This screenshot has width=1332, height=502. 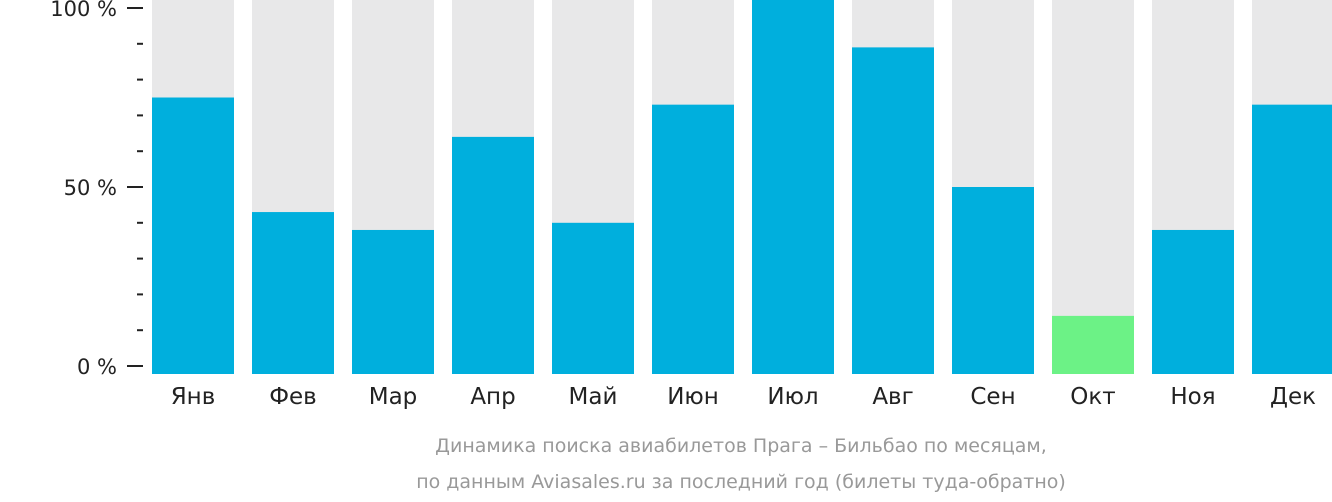 I want to click on x-tick-label-9: Сен, so click(x=992, y=397).